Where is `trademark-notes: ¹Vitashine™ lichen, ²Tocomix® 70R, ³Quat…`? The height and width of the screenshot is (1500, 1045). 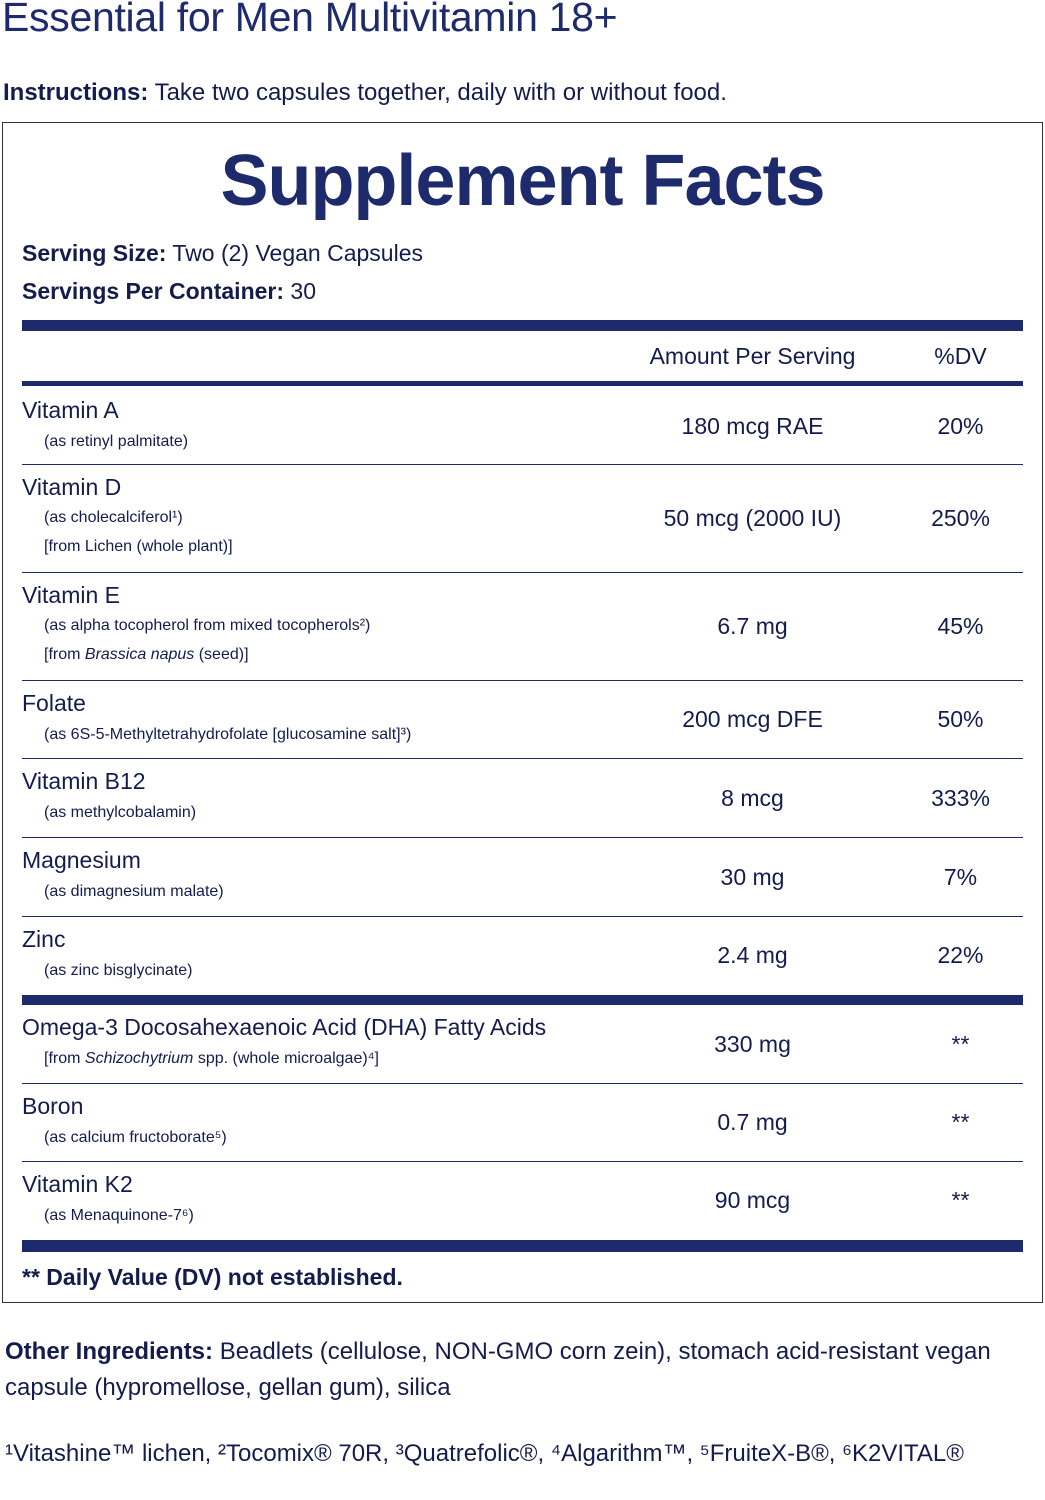 trademark-notes: ¹Vitashine™ lichen, ²Tocomix® 70R, ³Quat… is located at coordinates (484, 1453).